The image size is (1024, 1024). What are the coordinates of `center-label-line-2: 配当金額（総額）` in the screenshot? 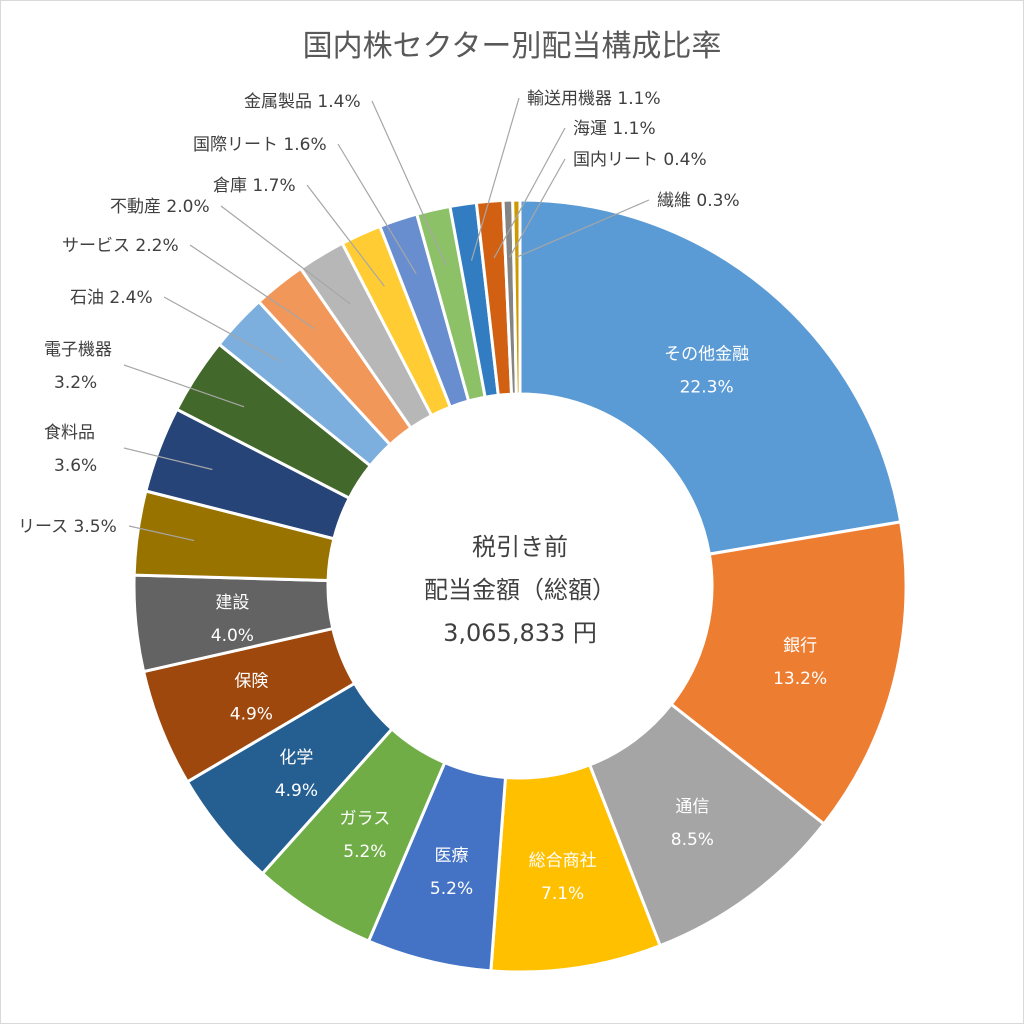 It's located at (520, 590).